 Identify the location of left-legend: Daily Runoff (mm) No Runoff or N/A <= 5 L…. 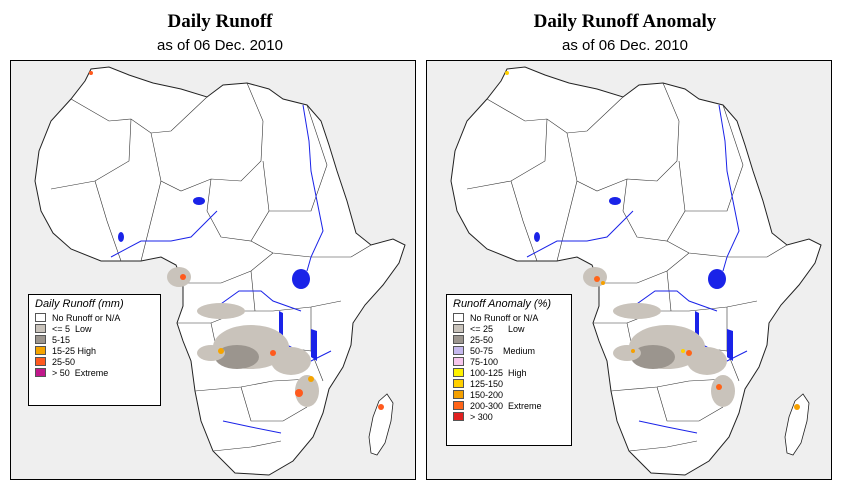
(94, 350).